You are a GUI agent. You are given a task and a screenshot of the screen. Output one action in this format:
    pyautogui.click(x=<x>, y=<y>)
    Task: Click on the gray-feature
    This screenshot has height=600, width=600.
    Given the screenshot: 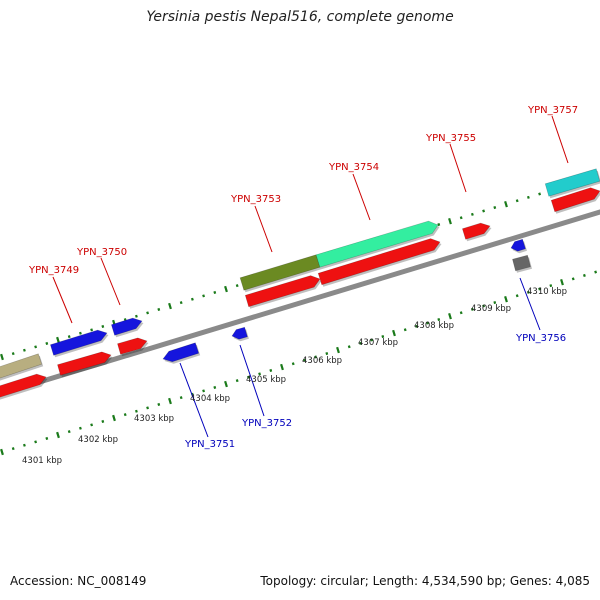 What is the action you would take?
    pyautogui.click(x=521, y=263)
    